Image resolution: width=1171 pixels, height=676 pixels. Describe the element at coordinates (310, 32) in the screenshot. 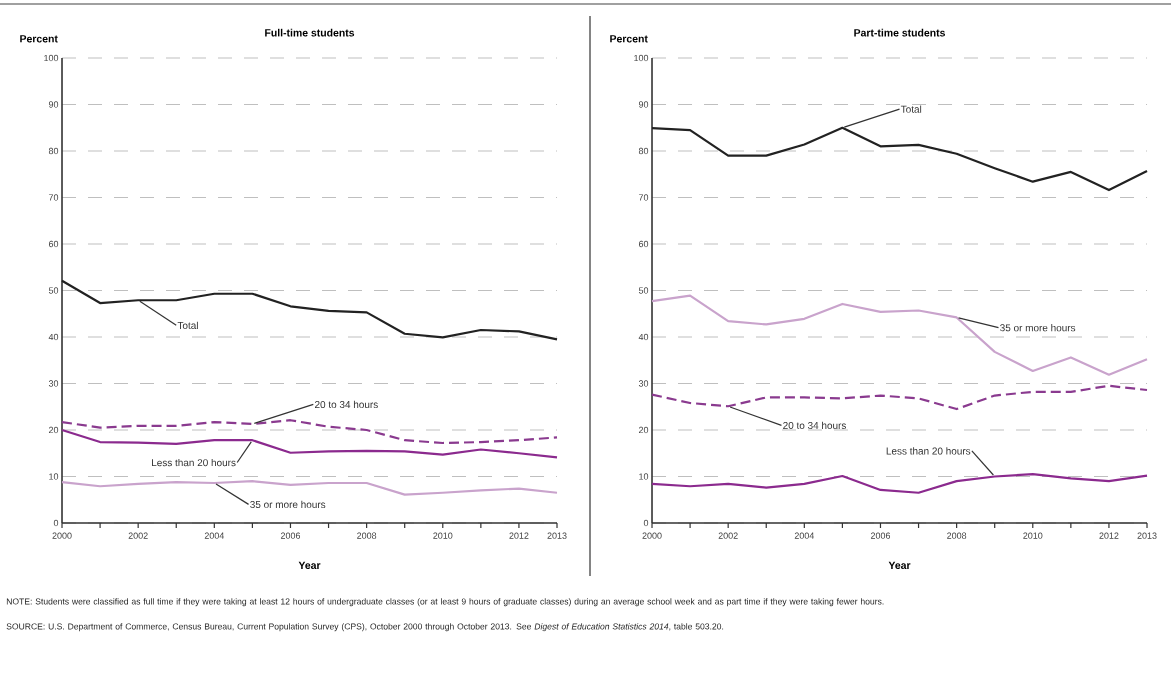

I see `chart-title: Full-time students` at that location.